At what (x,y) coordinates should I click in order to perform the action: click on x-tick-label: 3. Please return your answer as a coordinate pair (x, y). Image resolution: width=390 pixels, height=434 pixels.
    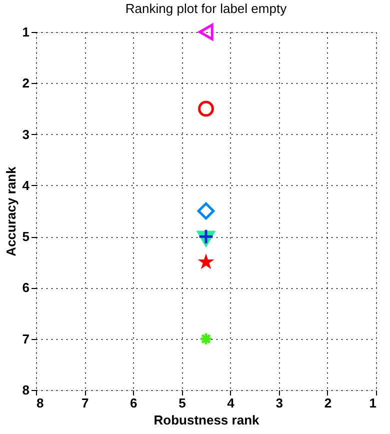
    Looking at the image, I should click on (279, 403).